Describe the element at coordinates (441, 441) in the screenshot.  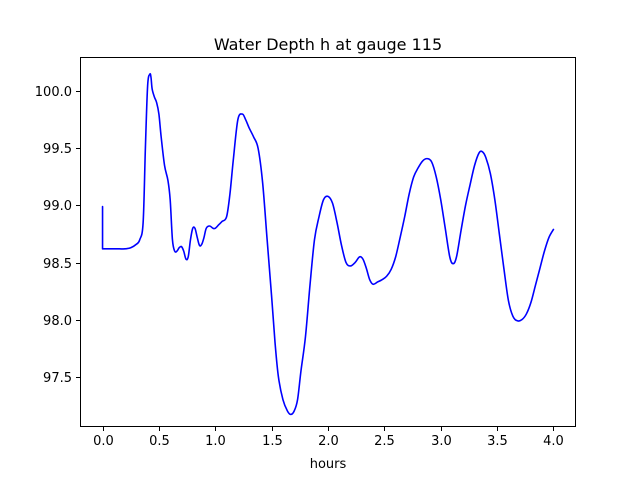
I see `x-tick-label: 3.0` at that location.